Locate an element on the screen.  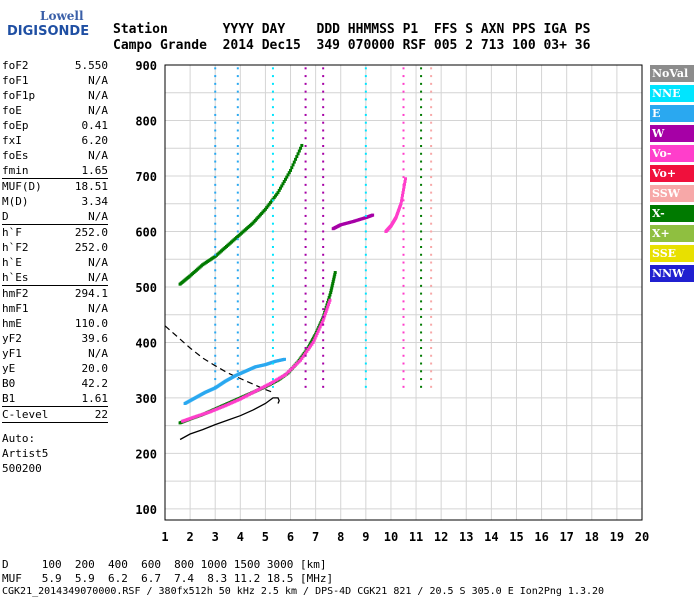
param-value: N/A is located at coordinates (98, 308).